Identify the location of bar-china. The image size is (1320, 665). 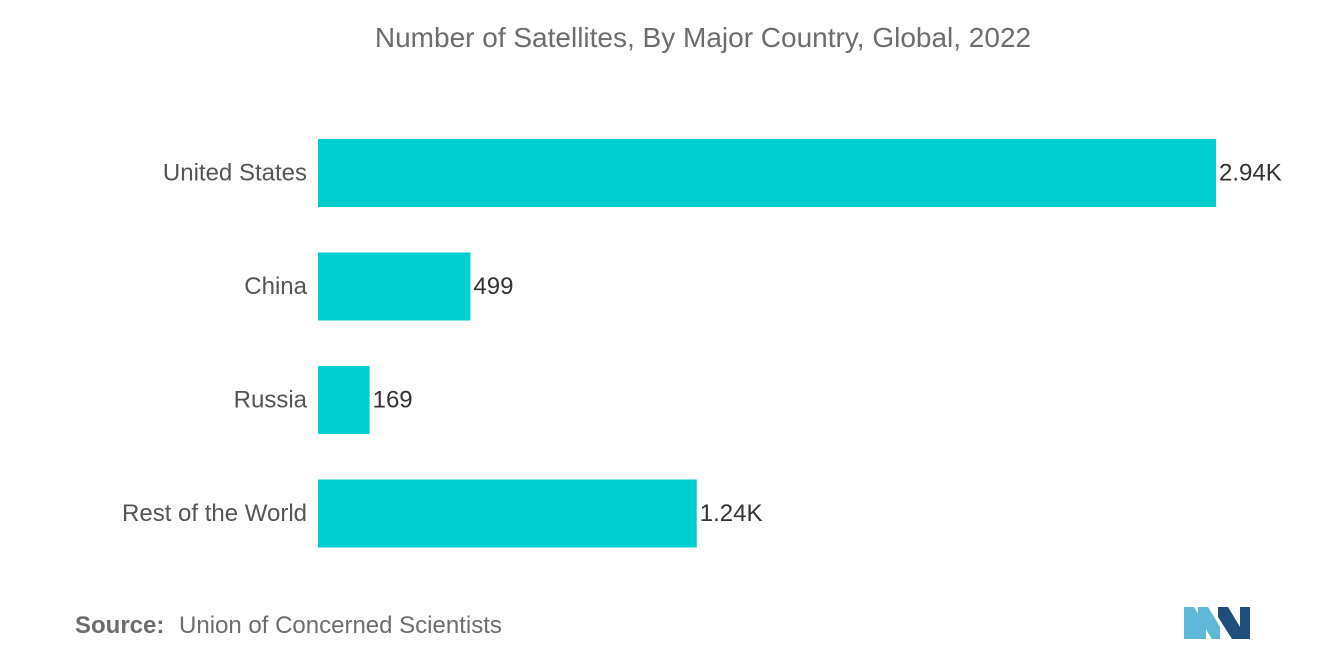
(394, 286).